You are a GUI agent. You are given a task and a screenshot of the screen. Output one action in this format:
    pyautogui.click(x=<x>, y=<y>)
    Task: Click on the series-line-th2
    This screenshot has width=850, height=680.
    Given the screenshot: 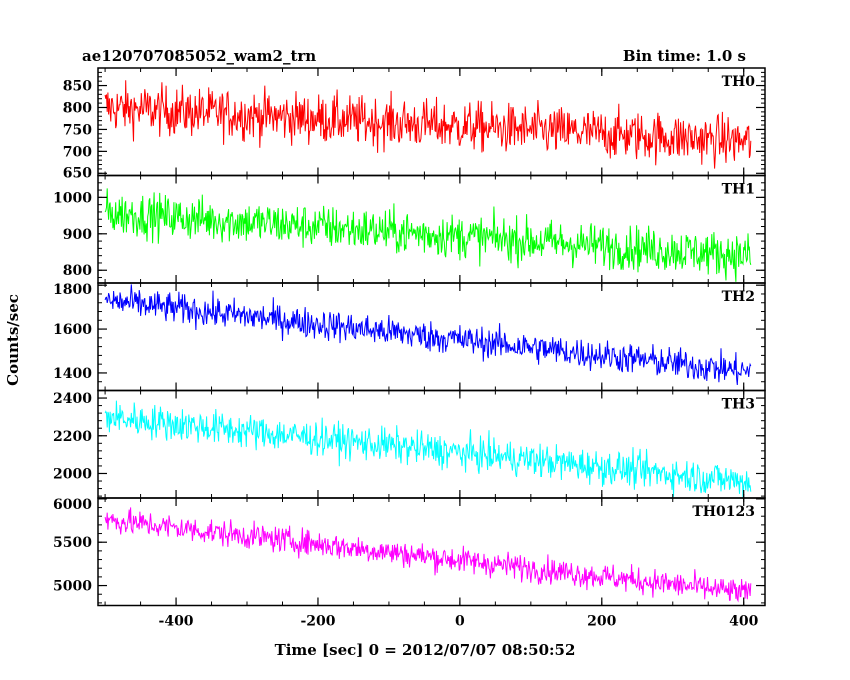 What is the action you would take?
    pyautogui.click(x=428, y=335)
    